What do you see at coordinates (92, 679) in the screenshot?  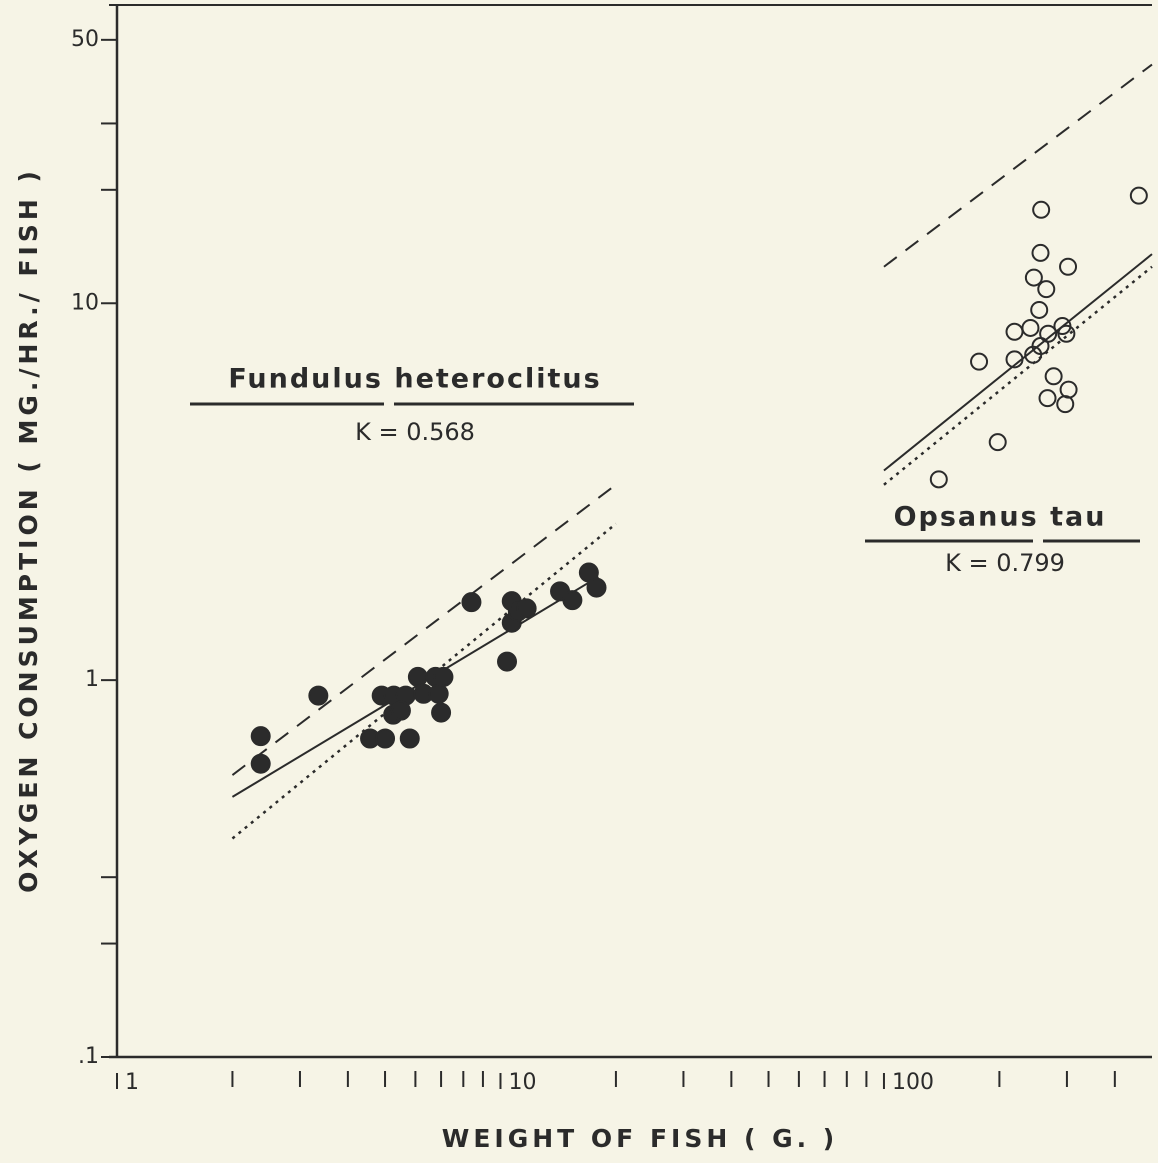 I see `y-tick-label: 1` at bounding box center [92, 679].